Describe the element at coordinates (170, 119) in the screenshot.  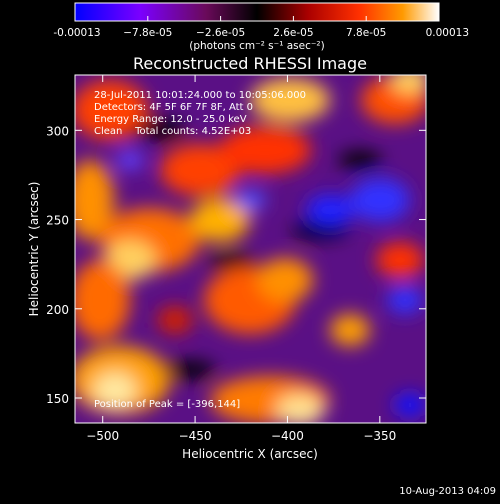
I see `annotation-energy-range: Energy Range: 12.0 - 25.0 keV` at that location.